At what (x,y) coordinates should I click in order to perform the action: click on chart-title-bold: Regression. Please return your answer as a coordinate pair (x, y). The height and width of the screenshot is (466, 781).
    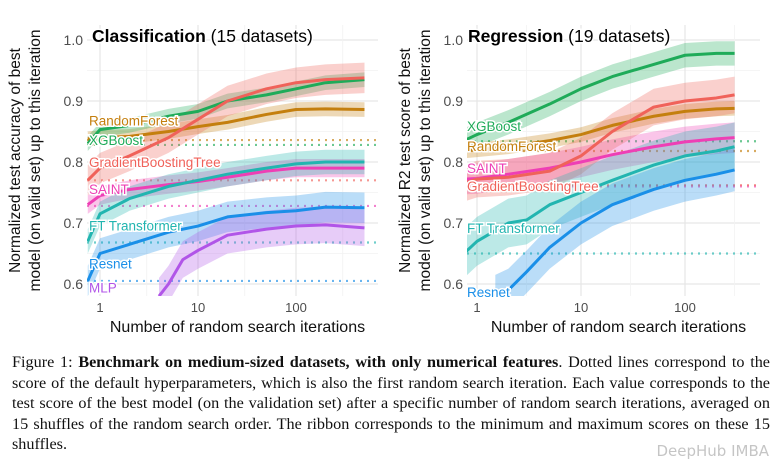
    Looking at the image, I should click on (515, 36).